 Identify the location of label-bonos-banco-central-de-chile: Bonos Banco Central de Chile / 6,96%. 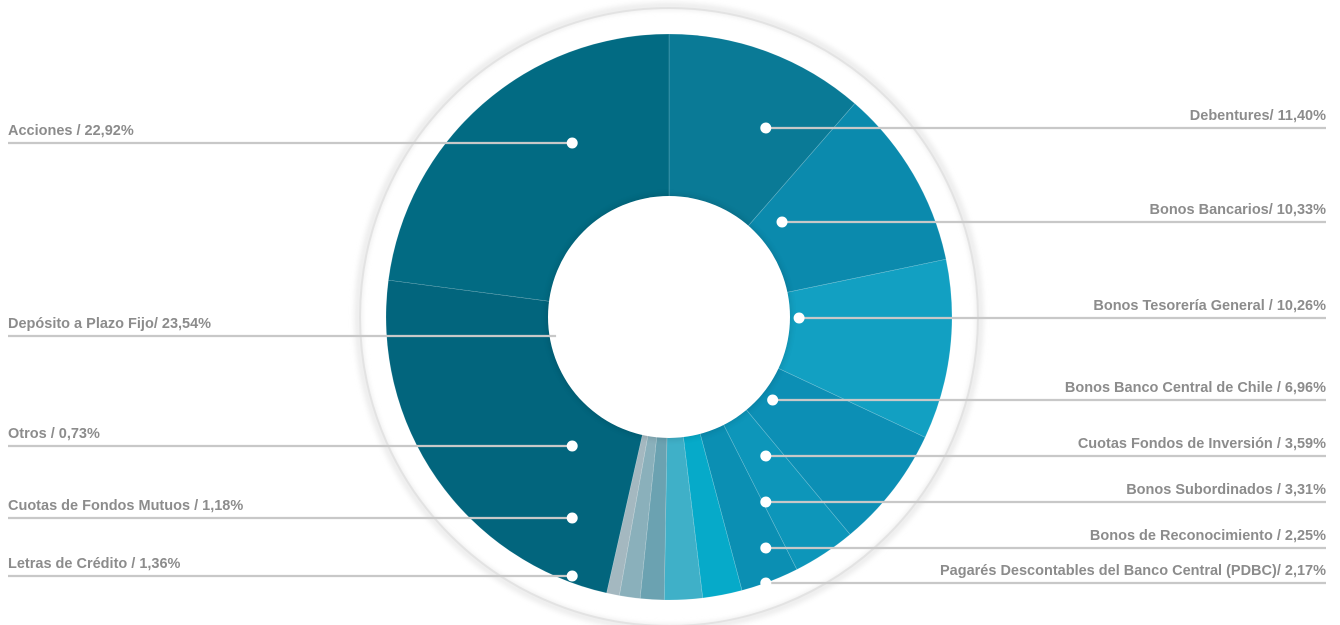
(1195, 388).